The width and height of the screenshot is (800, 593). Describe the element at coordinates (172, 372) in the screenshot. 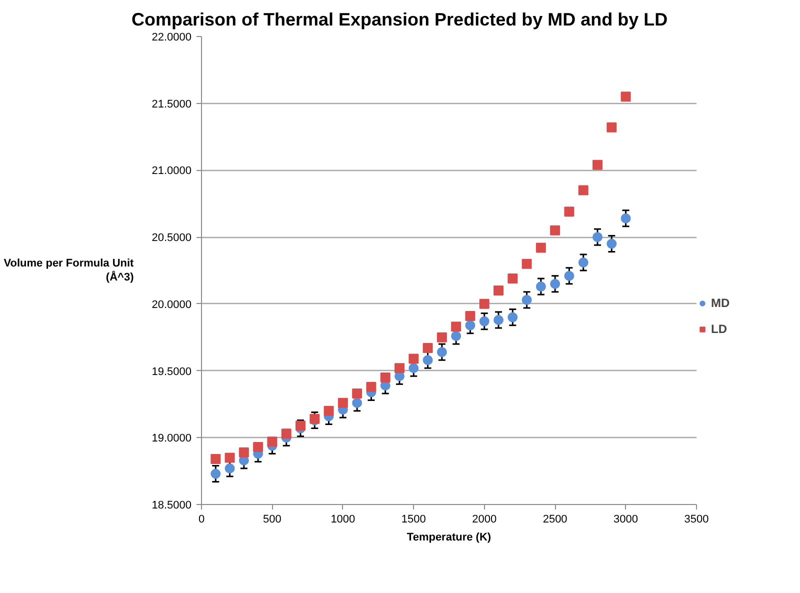

I see `y-tick-label: 19.5000` at that location.